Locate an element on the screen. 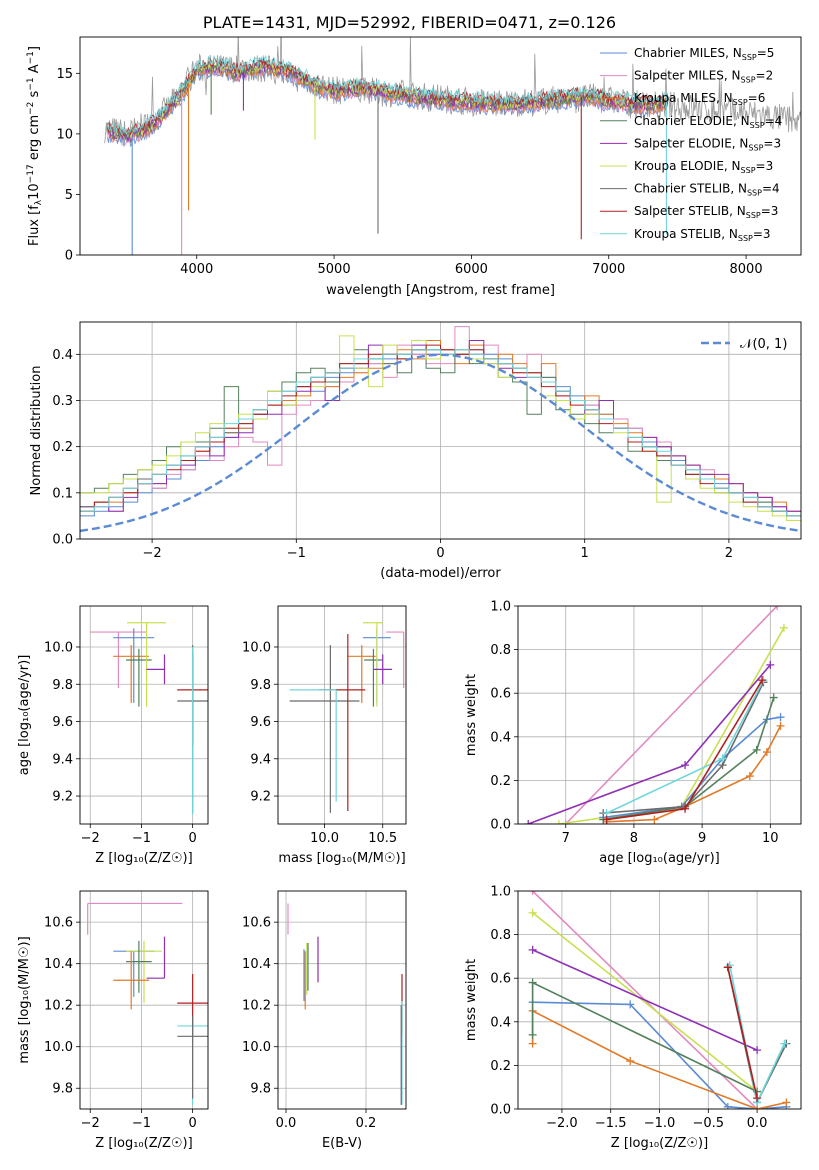  point-salpeter-miles is located at coordinates (135, 918).